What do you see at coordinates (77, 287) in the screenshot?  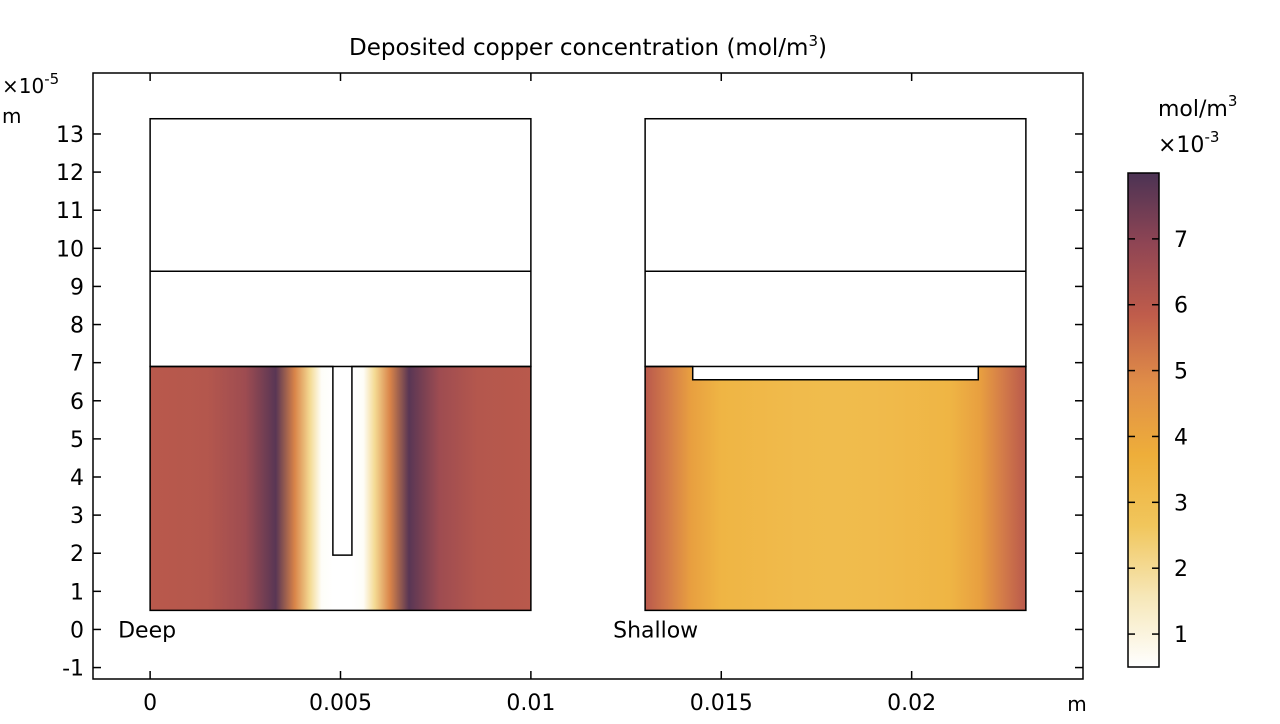 I see `y-tick-label: 9` at bounding box center [77, 287].